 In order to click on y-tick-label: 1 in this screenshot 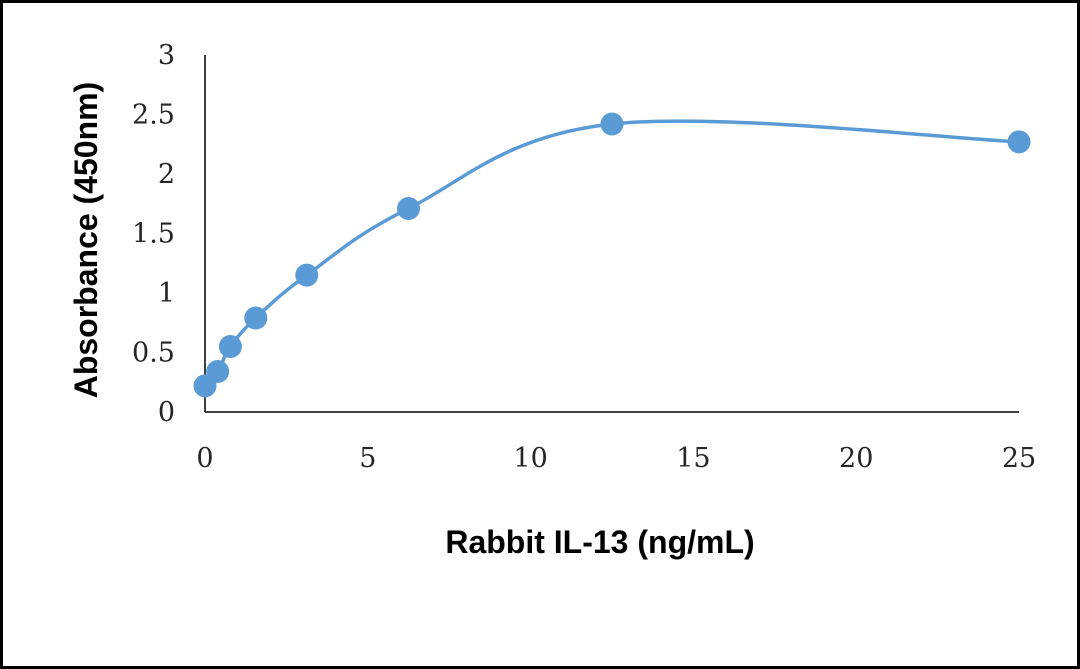, I will do `click(166, 293)`.